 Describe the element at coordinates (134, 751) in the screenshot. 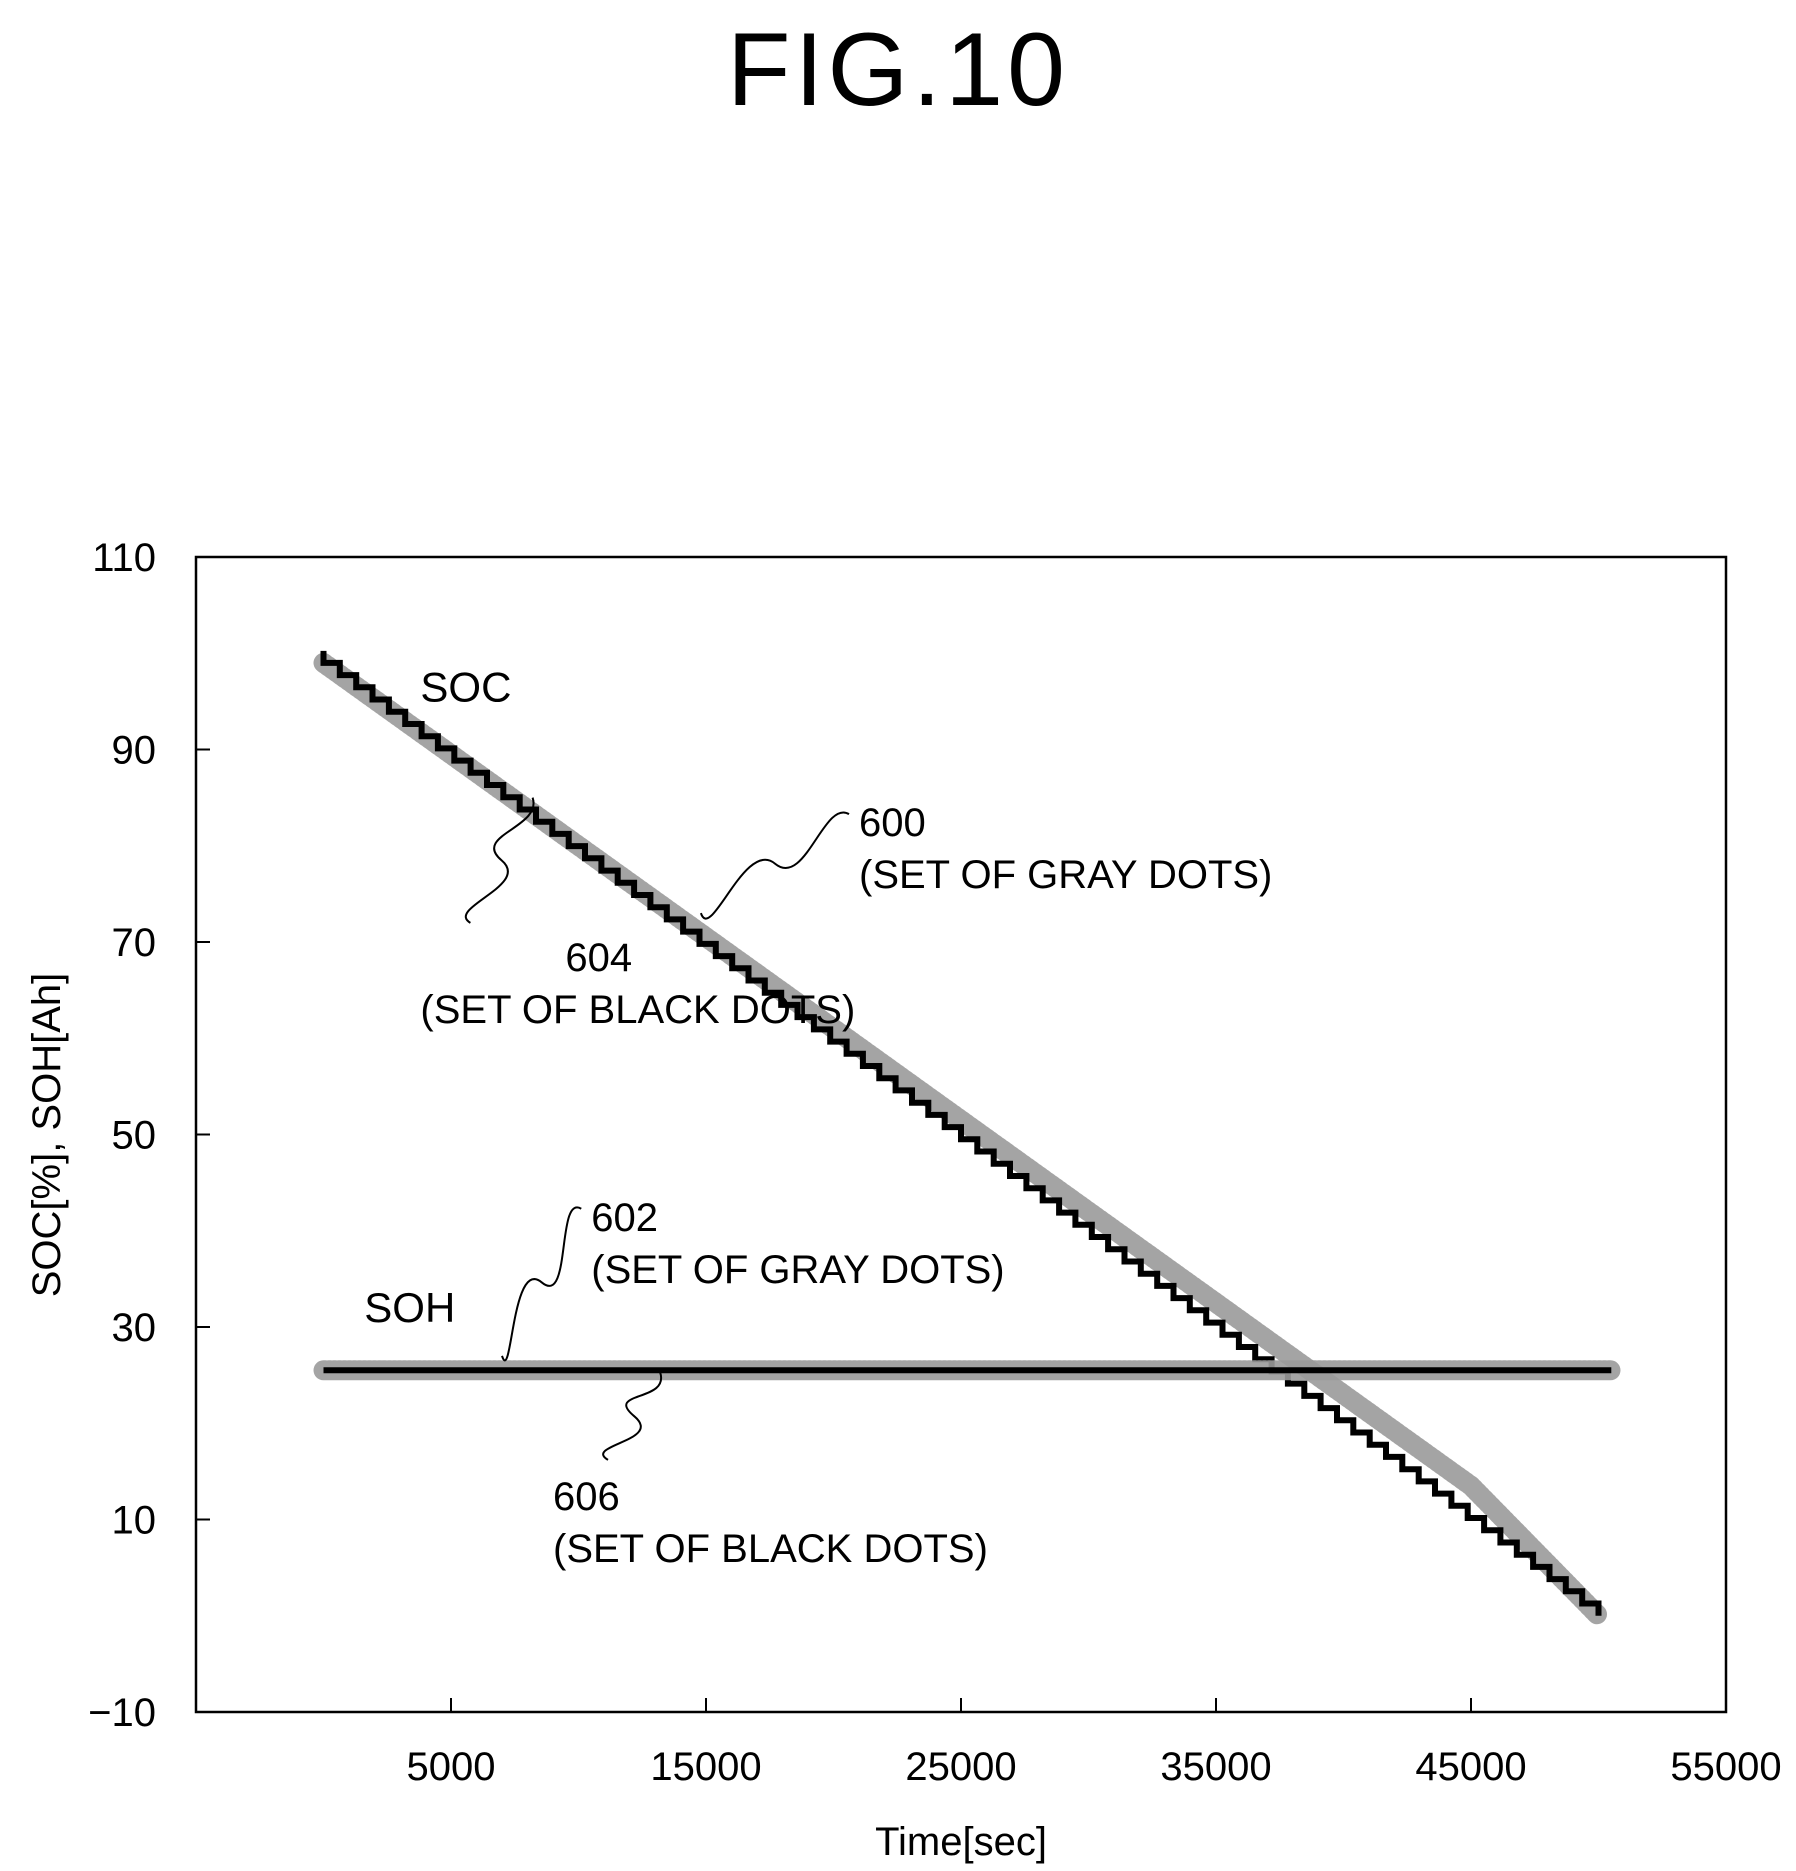

I see `y-tick-label: 90` at that location.